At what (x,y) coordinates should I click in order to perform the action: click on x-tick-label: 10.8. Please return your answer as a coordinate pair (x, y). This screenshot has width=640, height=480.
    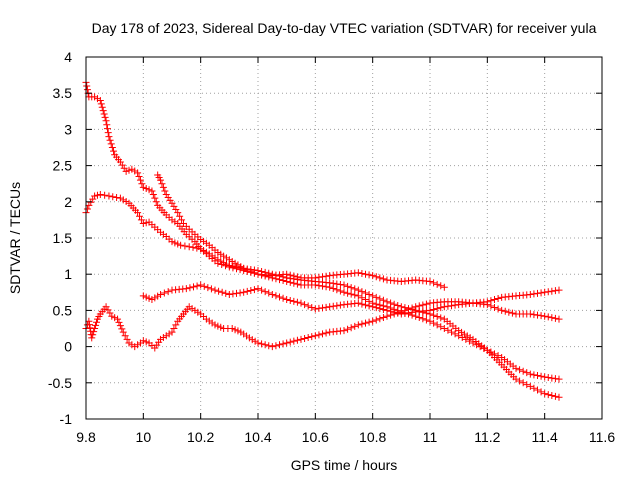
    Looking at the image, I should click on (372, 437).